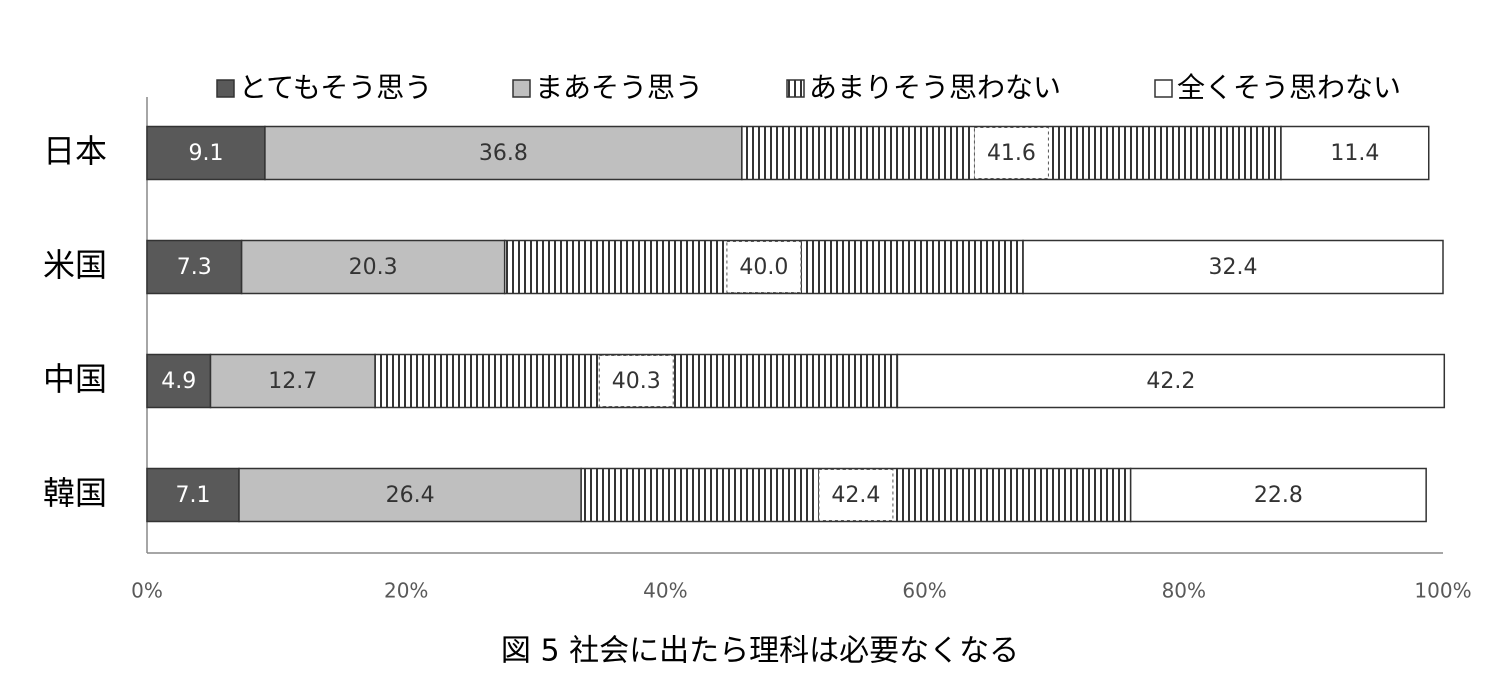 Image resolution: width=1500 pixels, height=682 pixels. What do you see at coordinates (935, 87) in the screenshot?
I see `legend-label: あまりそう思わない` at bounding box center [935, 87].